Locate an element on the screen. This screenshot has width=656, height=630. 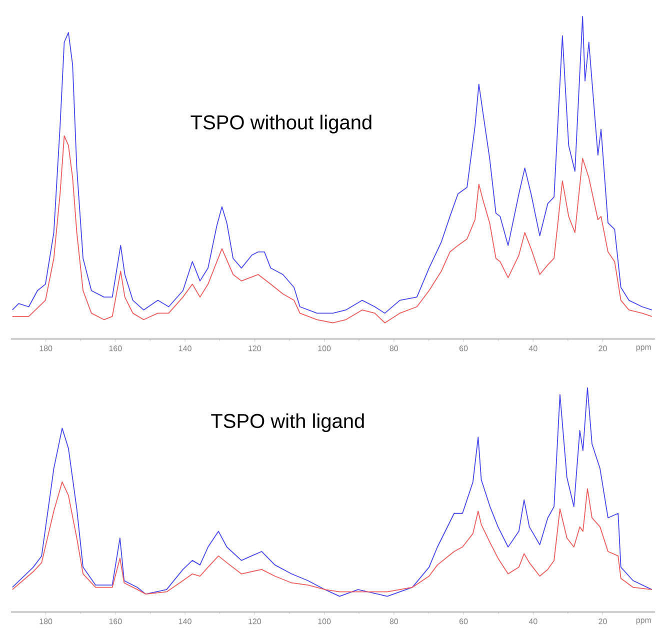
text: TSPO with ligand is located at coordinates (287, 422).